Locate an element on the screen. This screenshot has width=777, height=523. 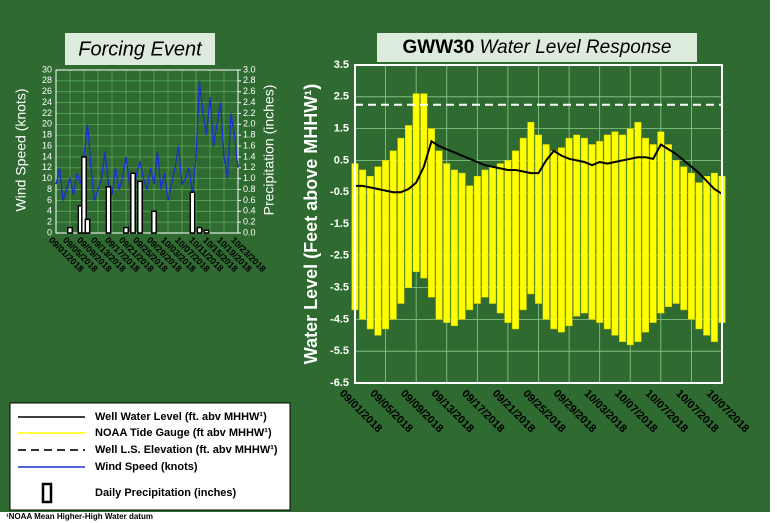
y-tick-label: 4 is located at coordinates (49, 211).